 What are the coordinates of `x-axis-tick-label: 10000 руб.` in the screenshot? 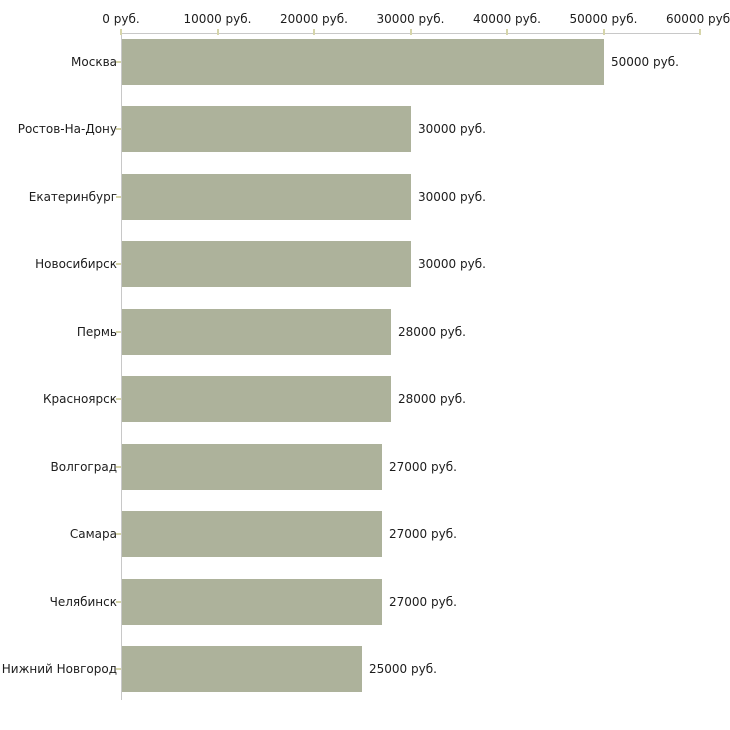 It's located at (217, 19).